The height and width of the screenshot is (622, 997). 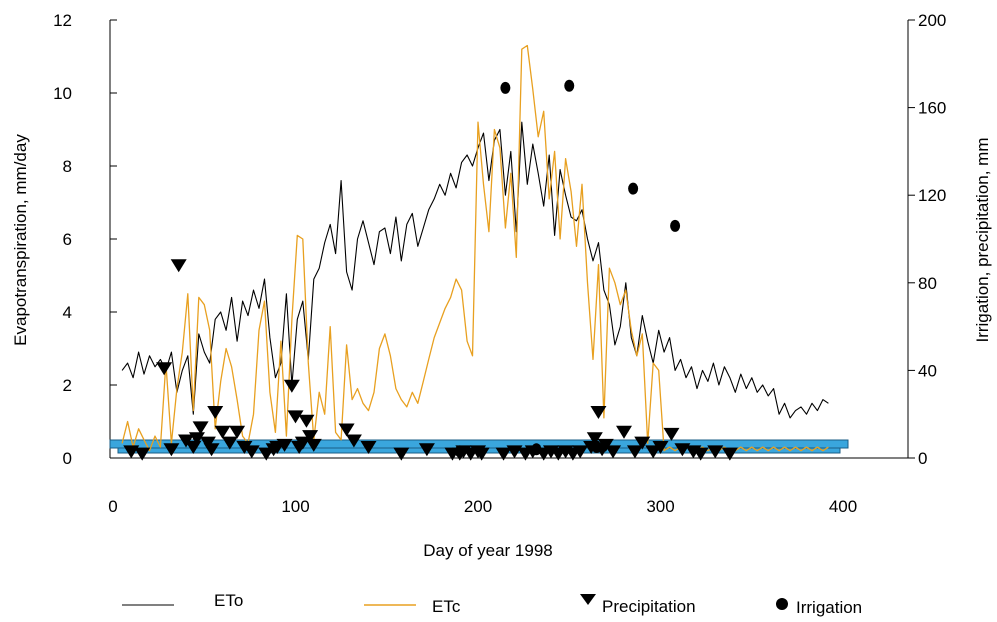 I want to click on x-tick-label: 200, so click(x=478, y=506).